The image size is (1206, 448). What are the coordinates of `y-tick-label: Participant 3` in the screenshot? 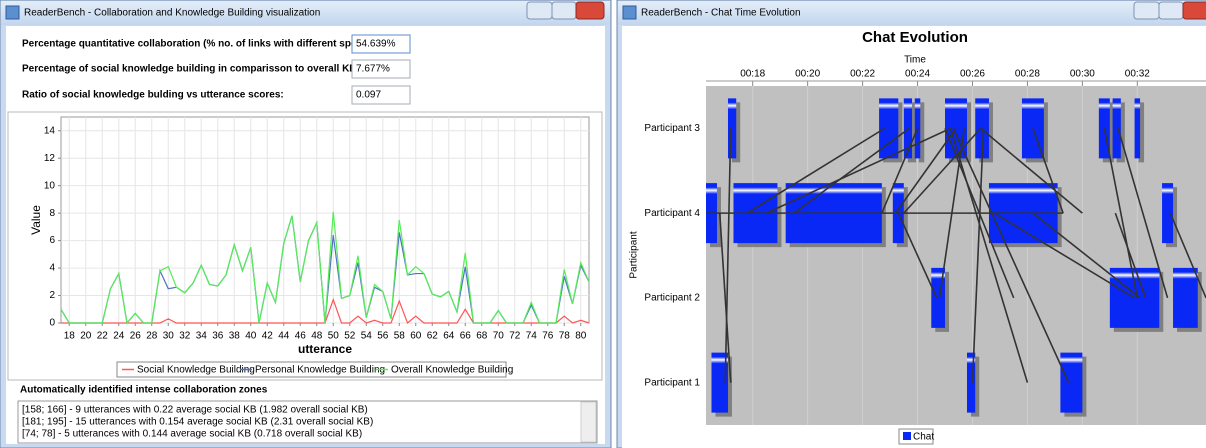 It's located at (672, 128).